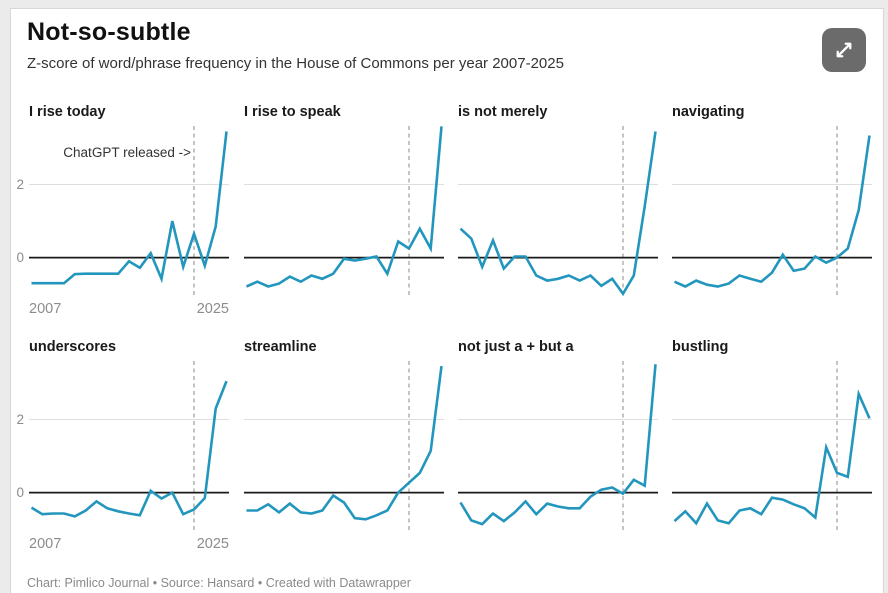  Describe the element at coordinates (67, 112) in the screenshot. I see `panel-title: I rise today` at that location.